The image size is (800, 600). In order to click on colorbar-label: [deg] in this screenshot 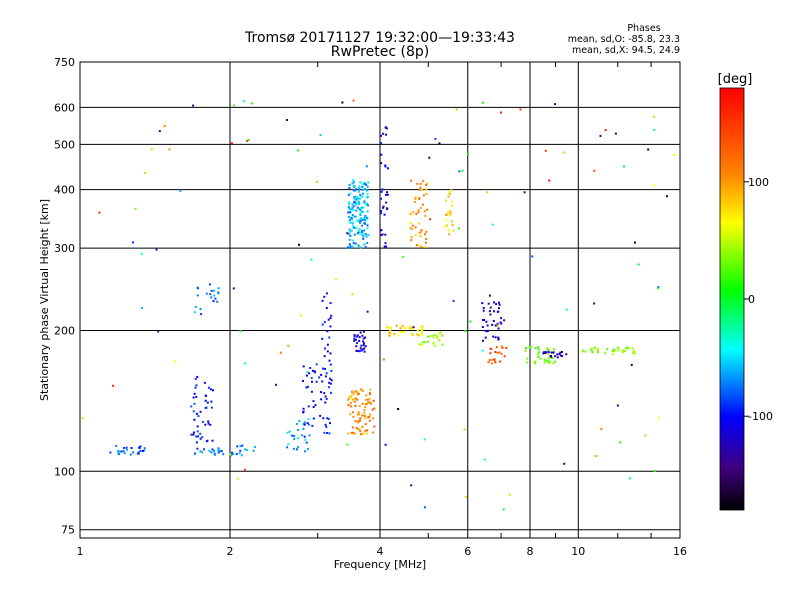, I will do `click(735, 79)`.